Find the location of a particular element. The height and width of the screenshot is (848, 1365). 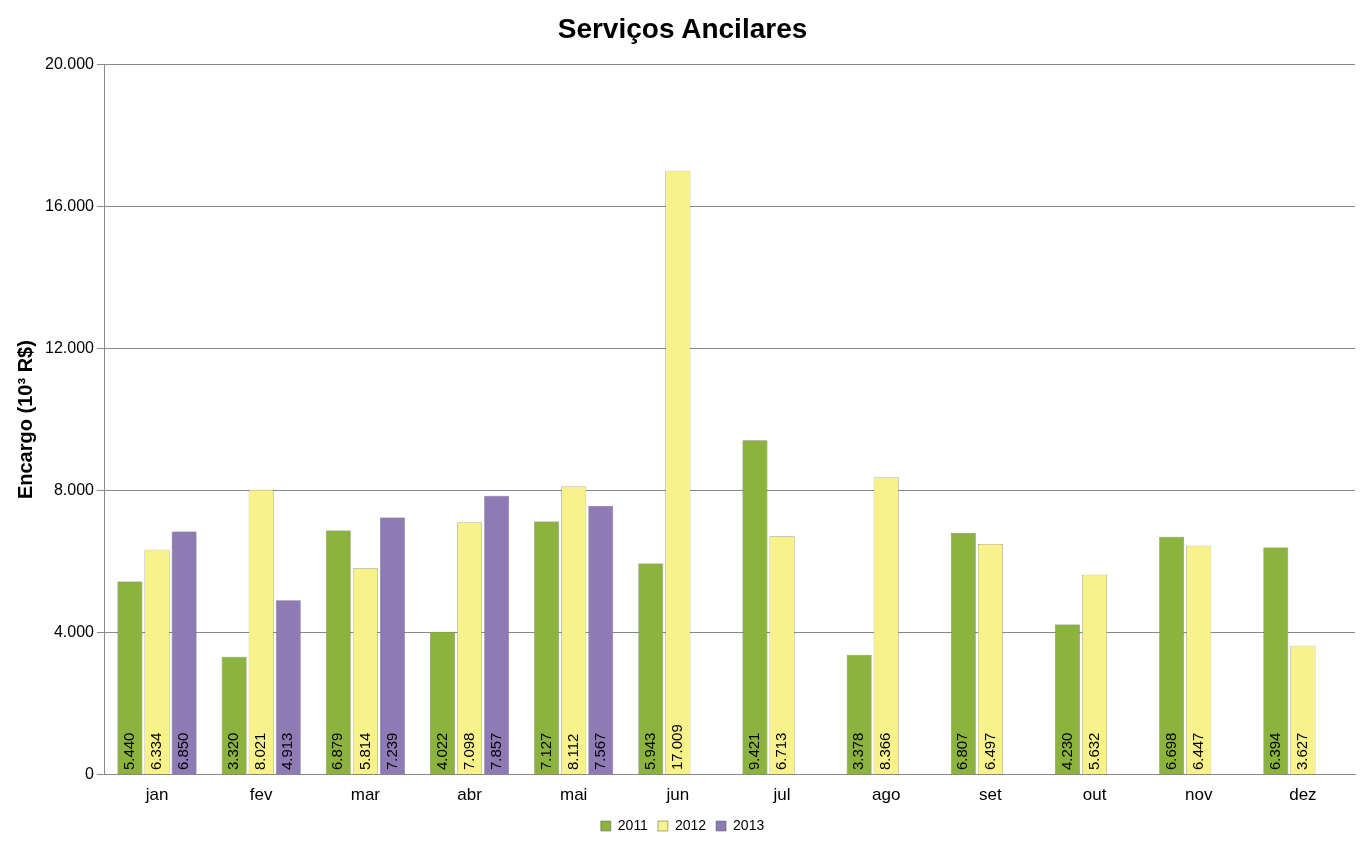

data-label: 8.366 is located at coordinates (885, 751).